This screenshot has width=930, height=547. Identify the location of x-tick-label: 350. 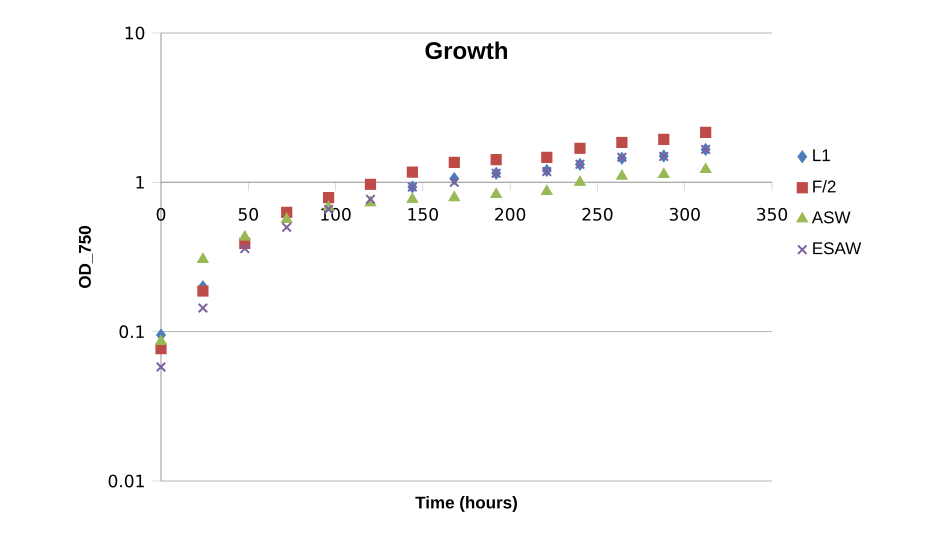
(772, 214).